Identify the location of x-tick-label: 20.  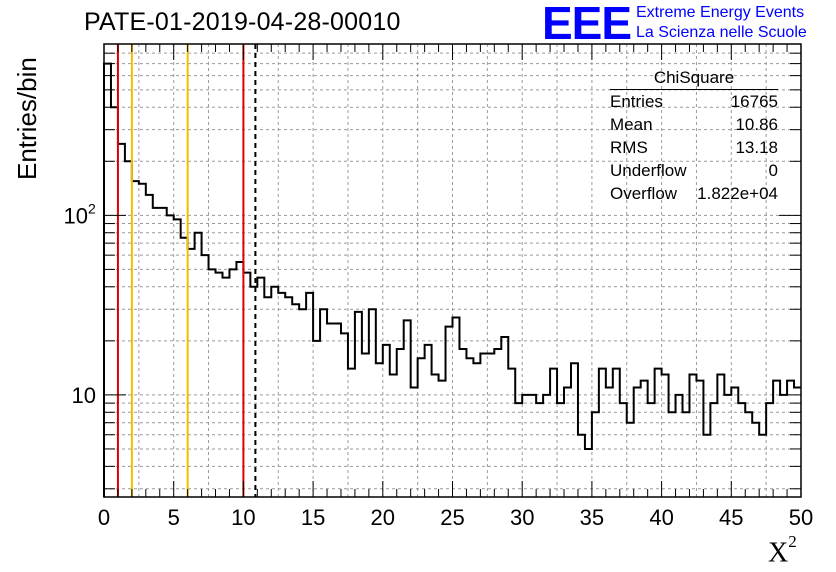
(383, 517).